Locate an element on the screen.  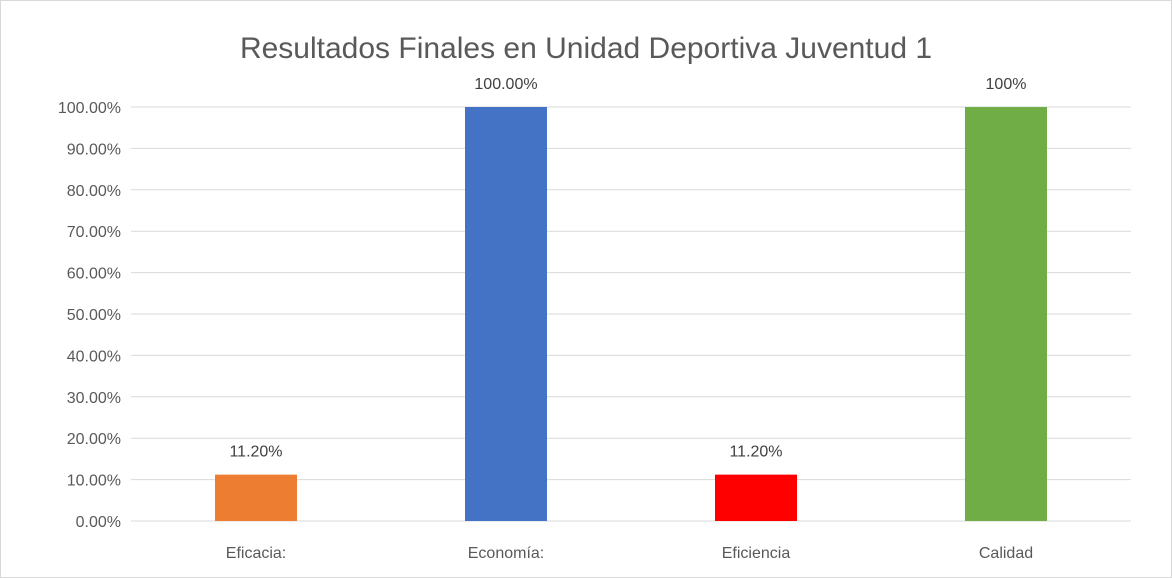
y-tick-label: 50.00% is located at coordinates (94, 315).